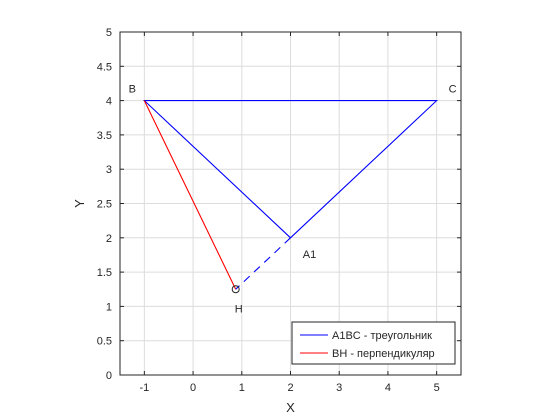 This screenshot has height=420, width=560. Describe the element at coordinates (373, 343) in the screenshot. I see `legend: A1BC - треугольник BH - перпендикуляр` at that location.